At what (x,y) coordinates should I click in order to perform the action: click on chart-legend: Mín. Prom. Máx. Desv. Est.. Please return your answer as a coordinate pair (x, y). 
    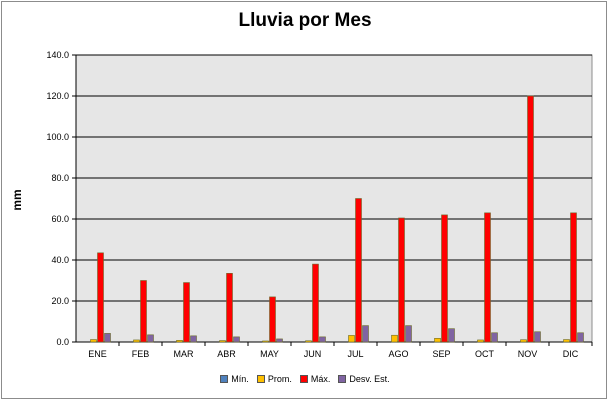
    Looking at the image, I should click on (305, 379).